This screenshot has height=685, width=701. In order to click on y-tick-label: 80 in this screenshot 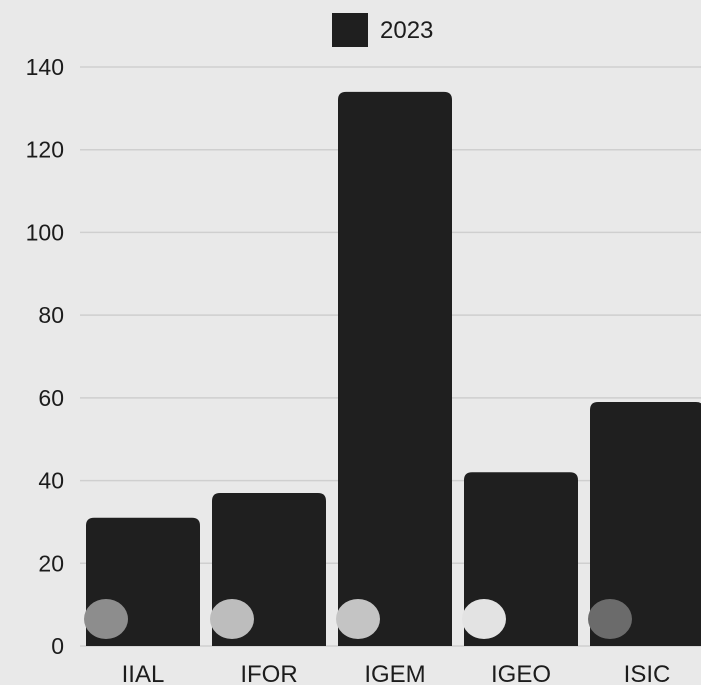, I will do `click(51, 315)`.